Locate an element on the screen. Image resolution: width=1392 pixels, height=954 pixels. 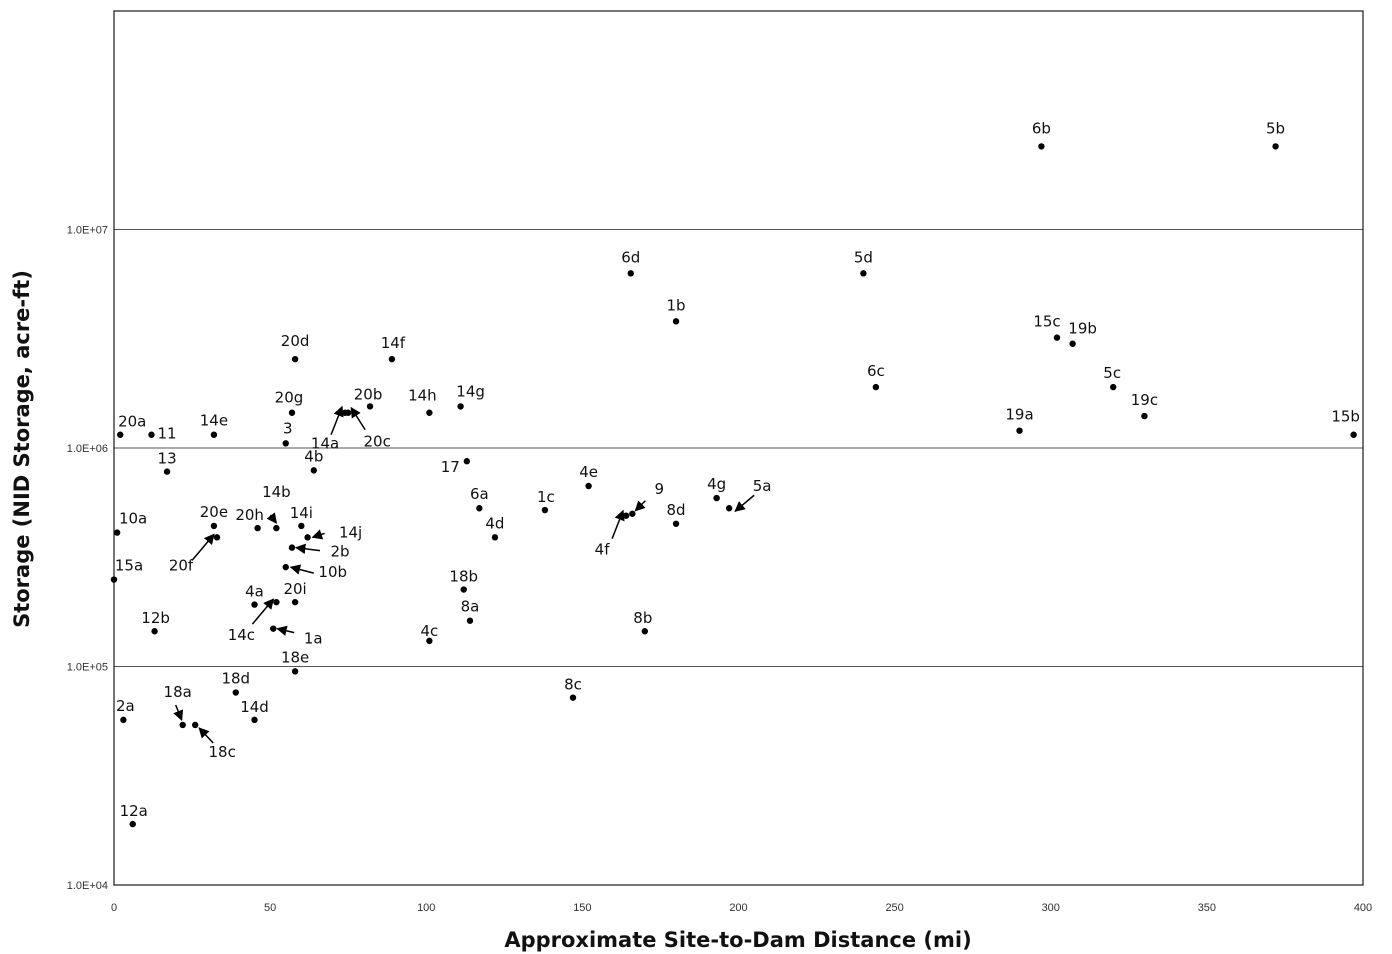
data-point-2b is located at coordinates (292, 547).